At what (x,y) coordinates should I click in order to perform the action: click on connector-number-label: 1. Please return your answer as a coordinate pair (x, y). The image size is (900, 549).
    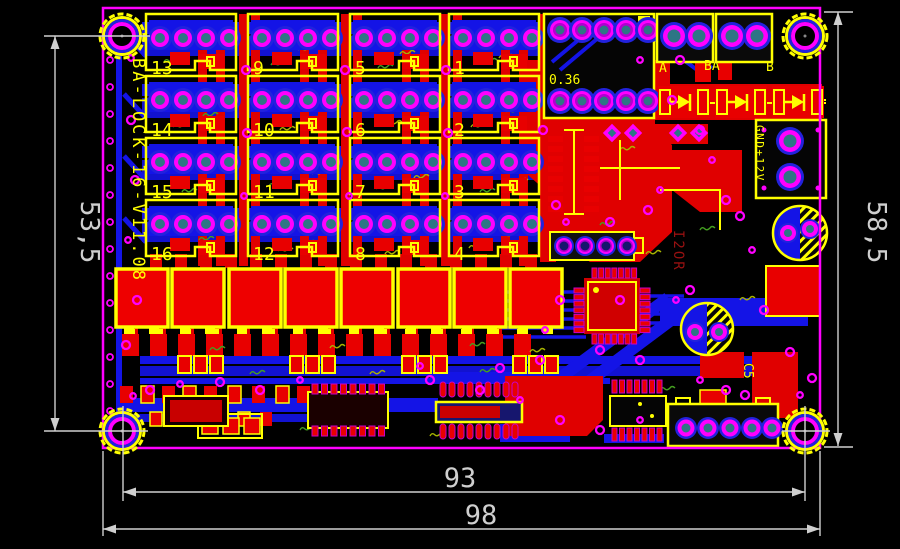
    Looking at the image, I should click on (459, 68).